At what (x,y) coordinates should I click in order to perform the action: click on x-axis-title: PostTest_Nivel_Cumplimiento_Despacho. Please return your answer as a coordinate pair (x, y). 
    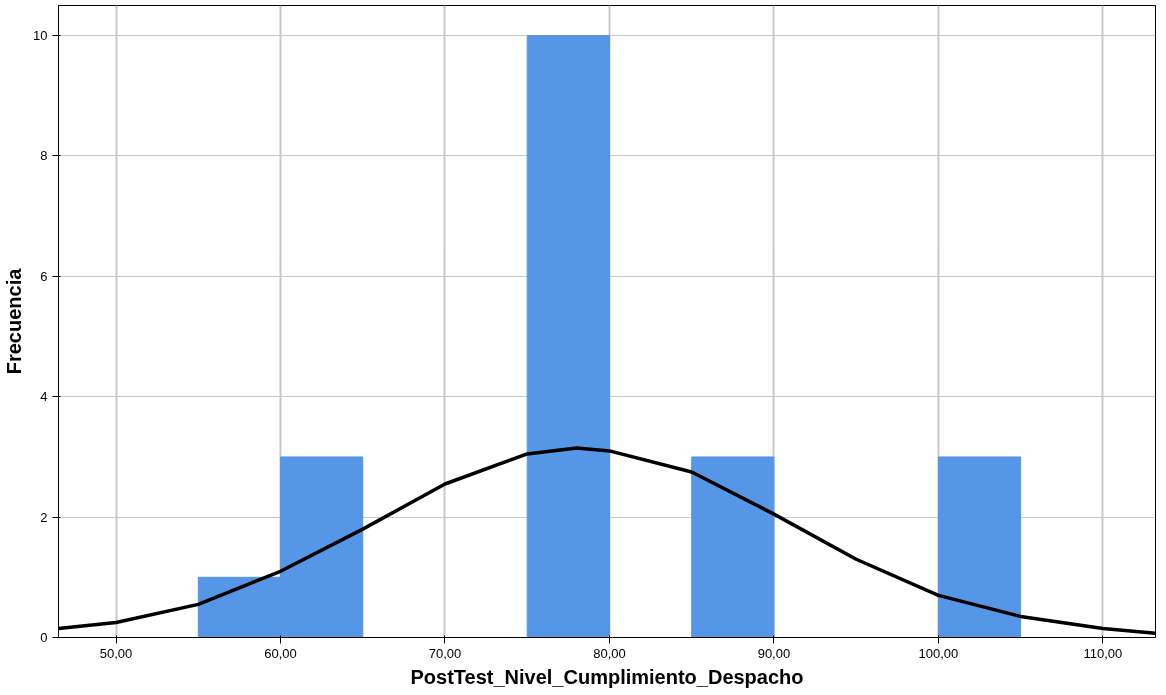
    Looking at the image, I should click on (607, 676).